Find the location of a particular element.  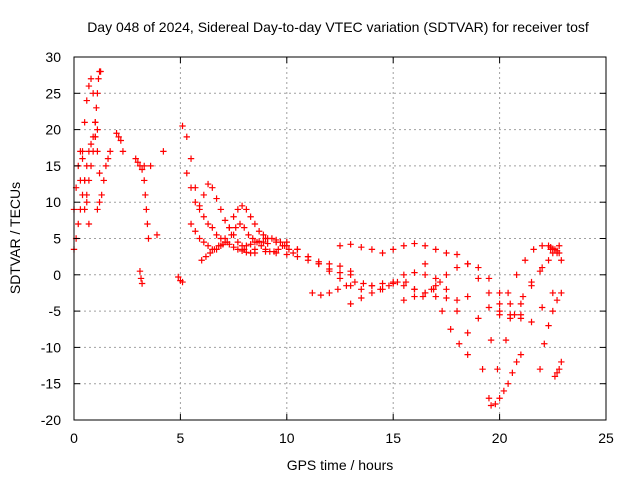

x-tick-label: 15 is located at coordinates (393, 438).